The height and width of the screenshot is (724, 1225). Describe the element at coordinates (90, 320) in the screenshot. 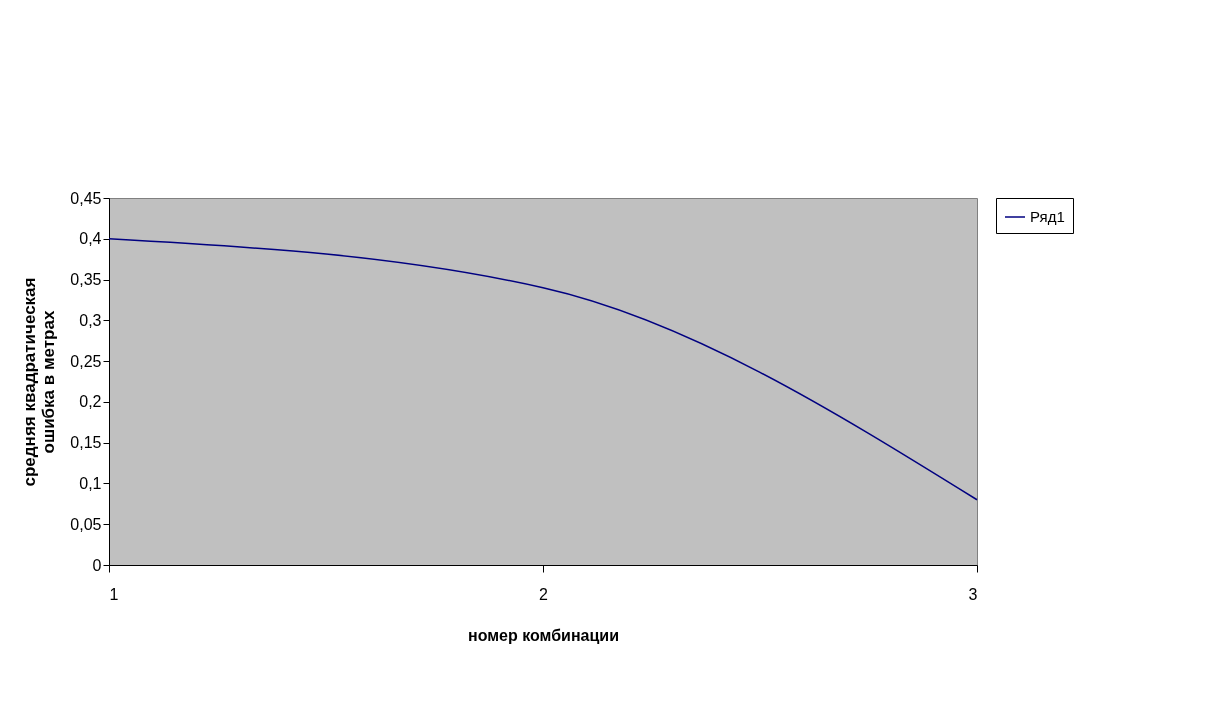

I see `y-tick-label: 0,3` at that location.